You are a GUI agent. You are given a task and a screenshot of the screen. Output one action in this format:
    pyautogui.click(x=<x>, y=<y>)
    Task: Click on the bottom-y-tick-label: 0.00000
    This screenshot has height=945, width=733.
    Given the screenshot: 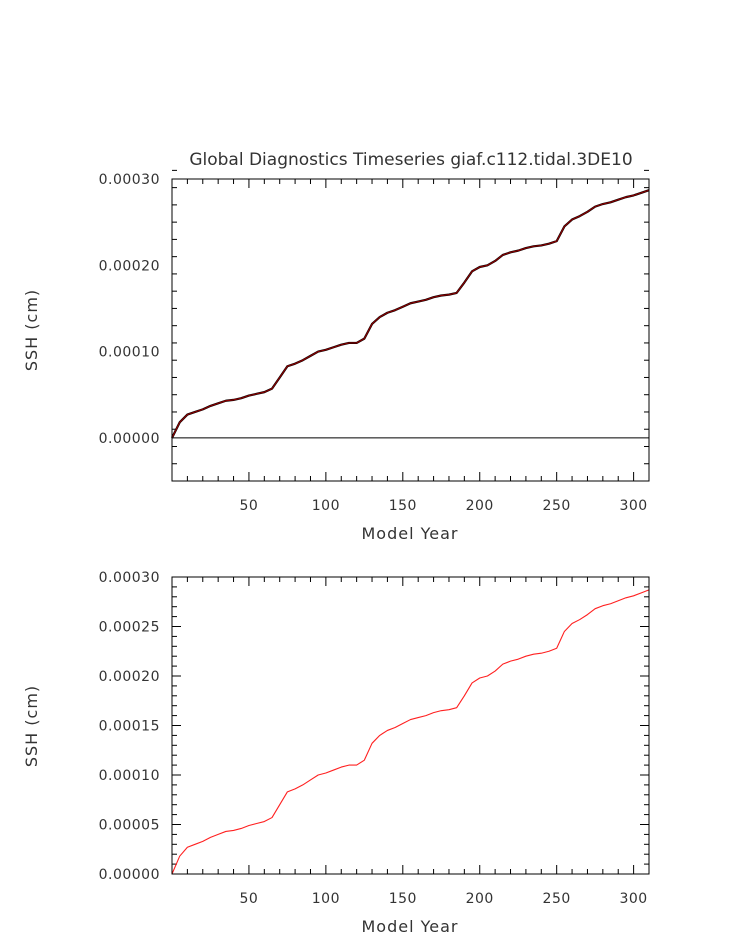 What is the action you would take?
    pyautogui.click(x=129, y=875)
    